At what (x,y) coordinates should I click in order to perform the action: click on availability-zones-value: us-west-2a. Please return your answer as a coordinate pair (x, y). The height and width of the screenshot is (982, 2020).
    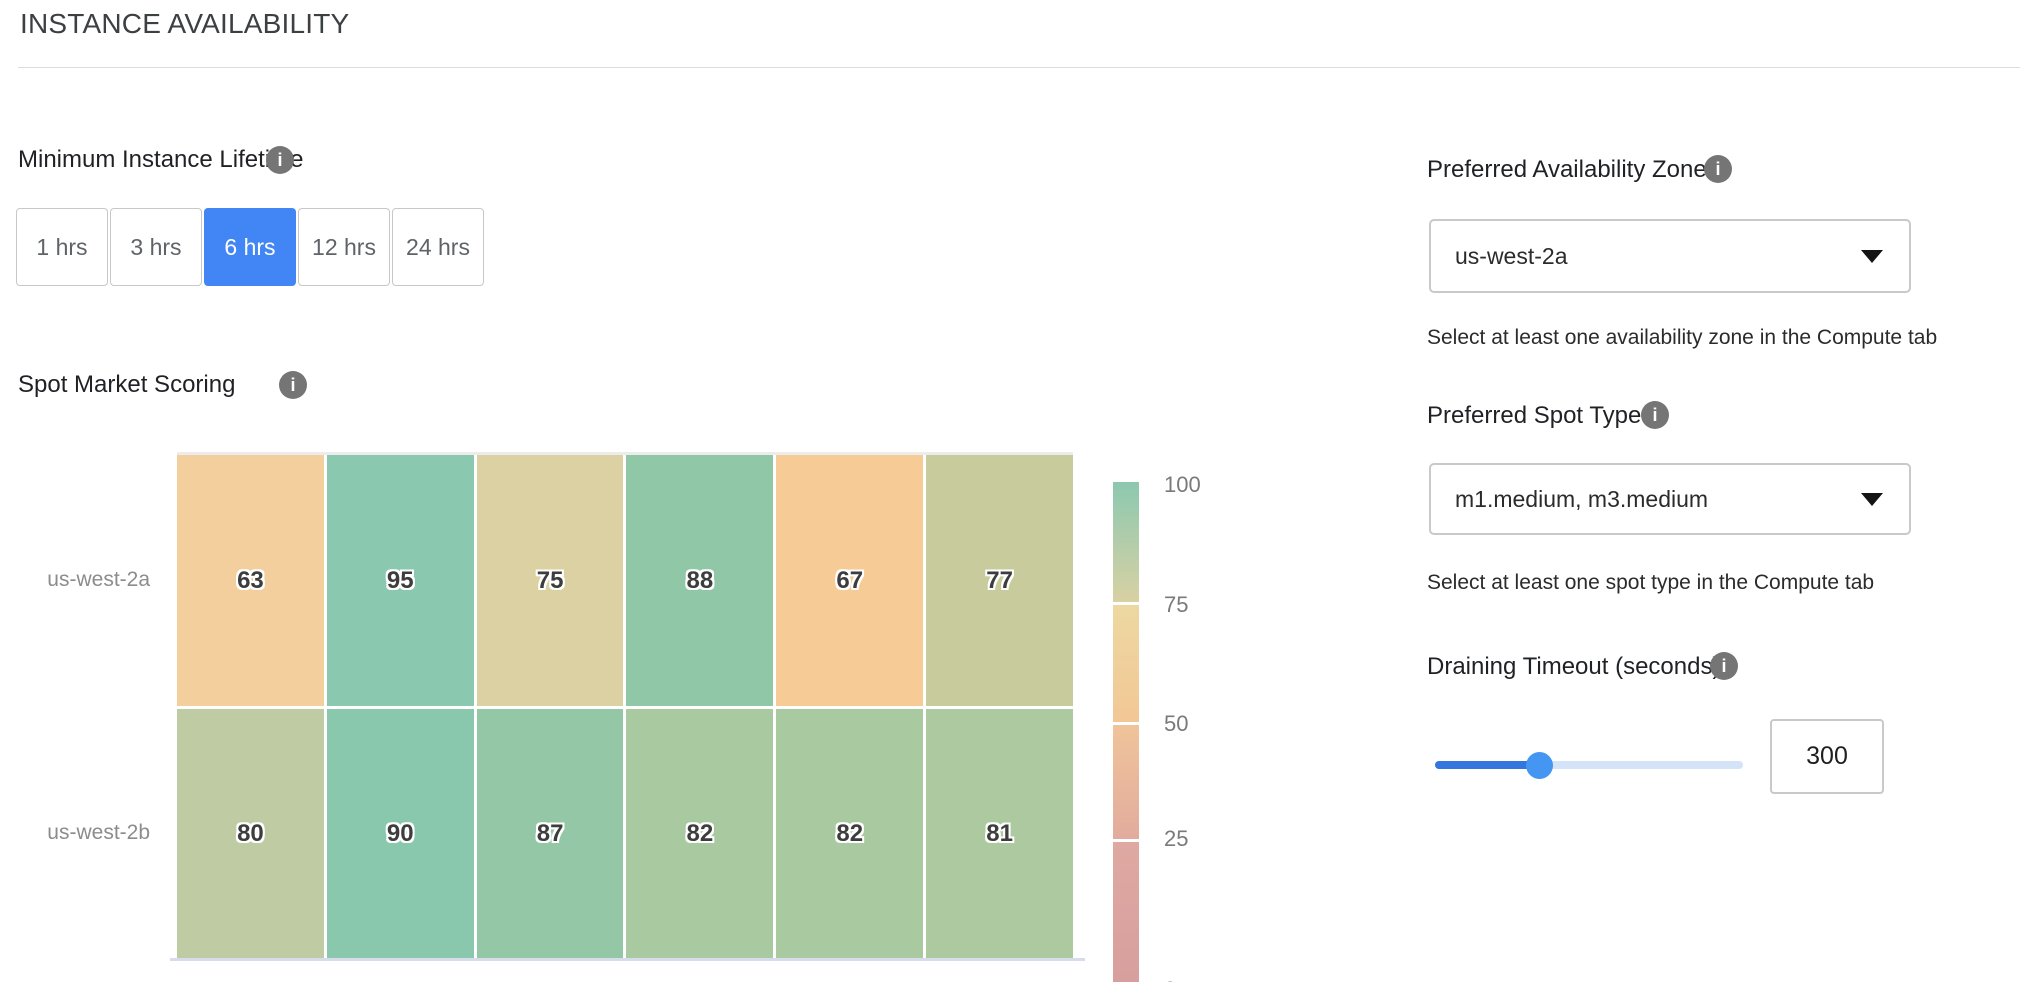
    Looking at the image, I should click on (1511, 255).